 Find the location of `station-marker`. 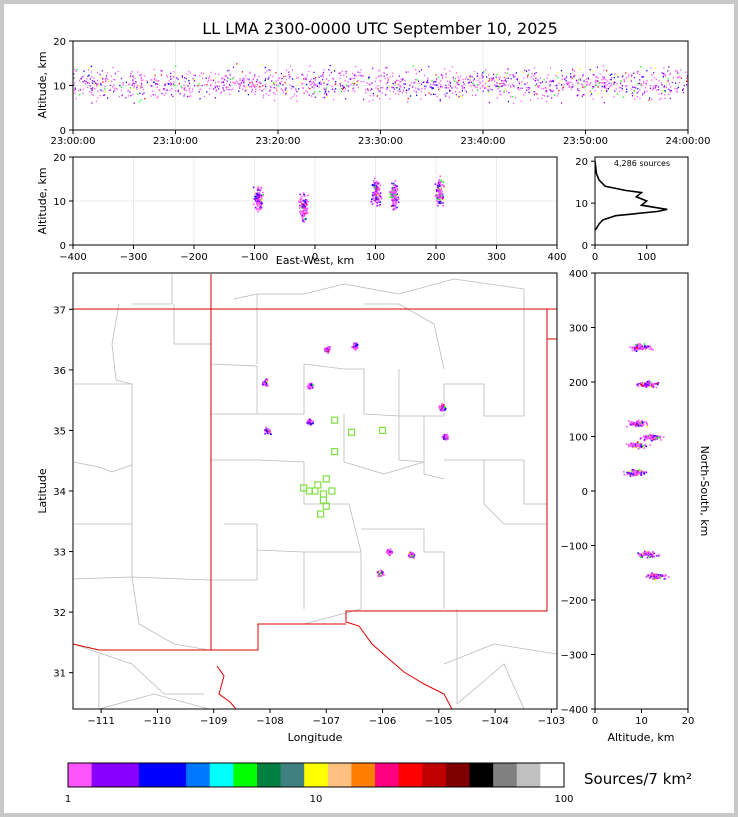

station-marker is located at coordinates (335, 420).